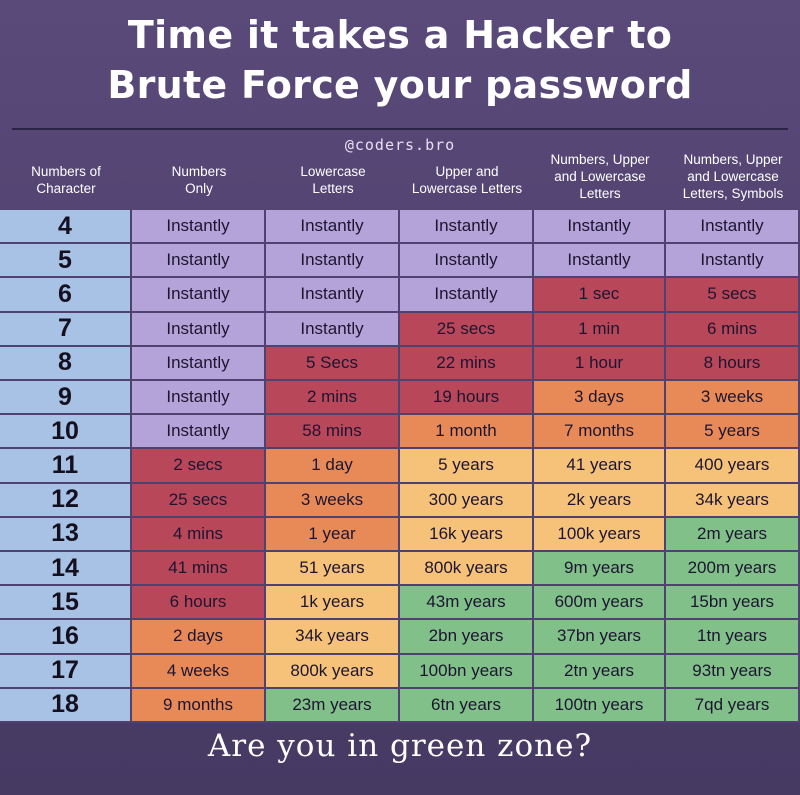 The height and width of the screenshot is (795, 800). What do you see at coordinates (333, 180) in the screenshot?
I see `column-header-2: Lowercase Letters` at bounding box center [333, 180].